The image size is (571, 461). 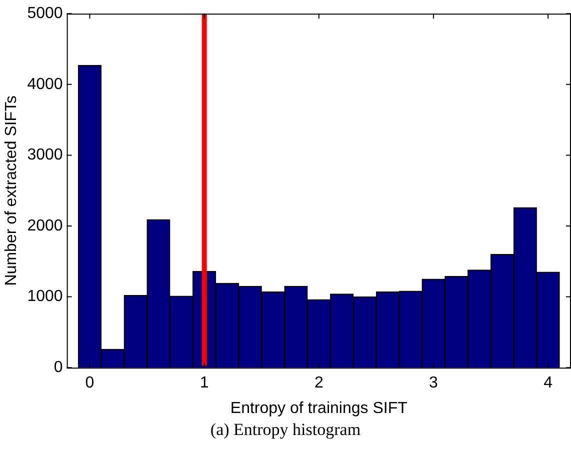 What do you see at coordinates (45, 13) in the screenshot?
I see `y-tick-label: 5000` at bounding box center [45, 13].